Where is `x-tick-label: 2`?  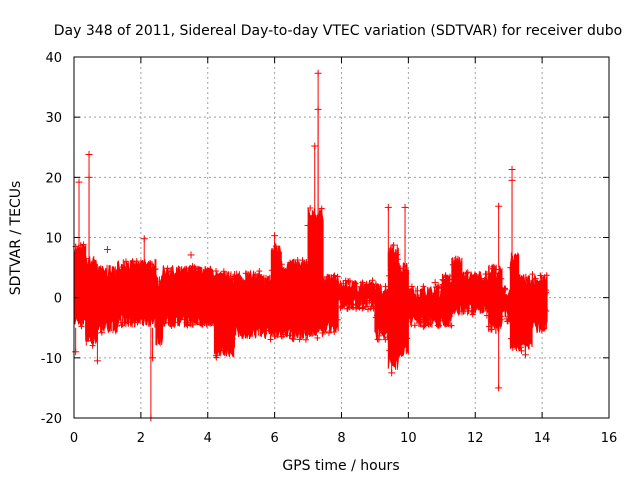 x-tick-label: 2 is located at coordinates (141, 438).